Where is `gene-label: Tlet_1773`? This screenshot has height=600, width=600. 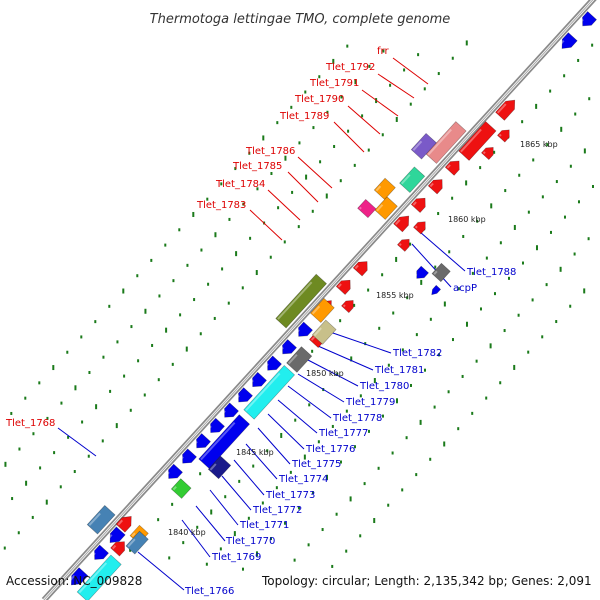 gene-label: Tlet_1773 is located at coordinates (290, 495).